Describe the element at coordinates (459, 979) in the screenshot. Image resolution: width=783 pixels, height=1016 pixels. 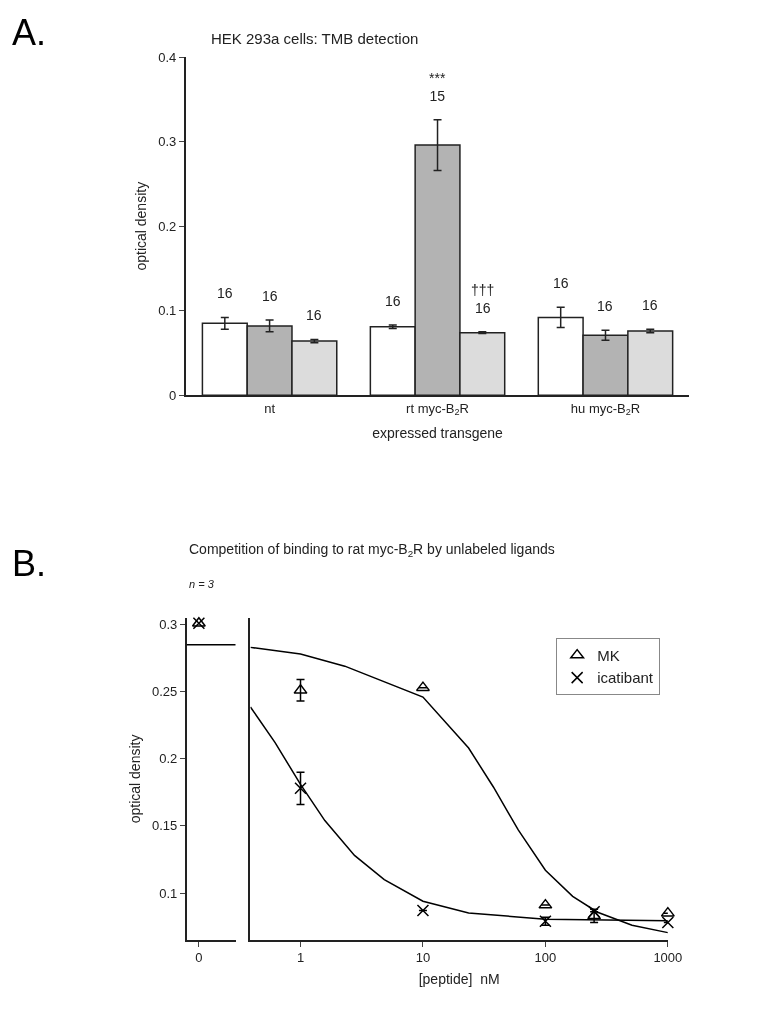
I see `x-axis-title: [peptide] nM` at that location.